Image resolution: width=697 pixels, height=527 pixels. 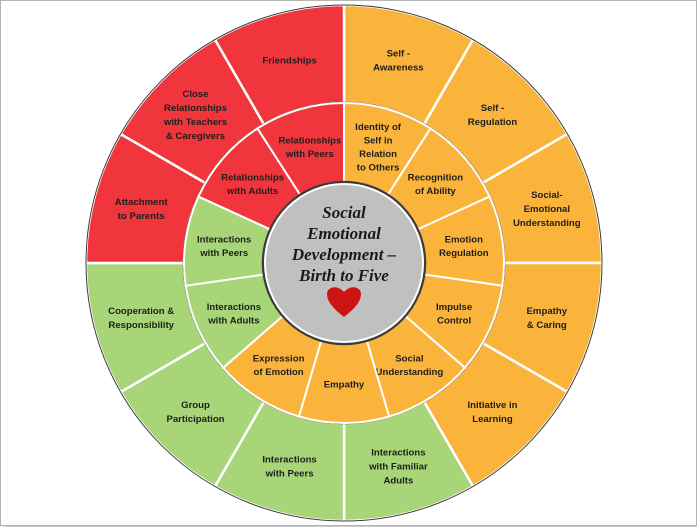 What do you see at coordinates (492, 419) in the screenshot?
I see `outer-label-initiative-in-learning-line-2: Learning` at bounding box center [492, 419].